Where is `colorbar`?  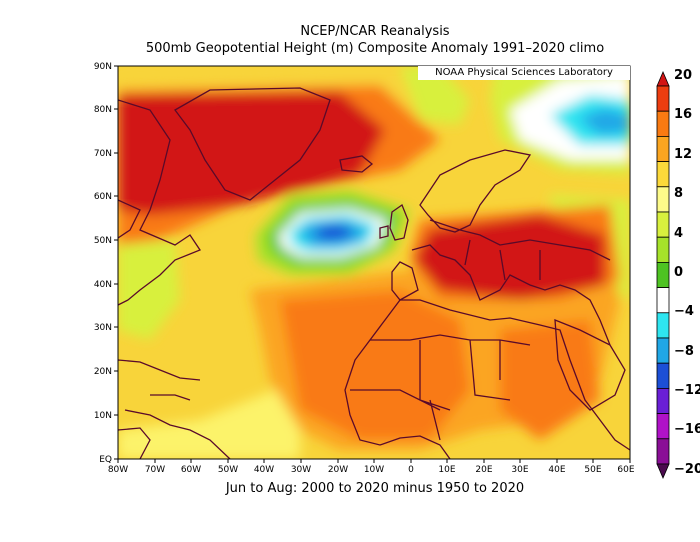 colorbar is located at coordinates (663, 275).